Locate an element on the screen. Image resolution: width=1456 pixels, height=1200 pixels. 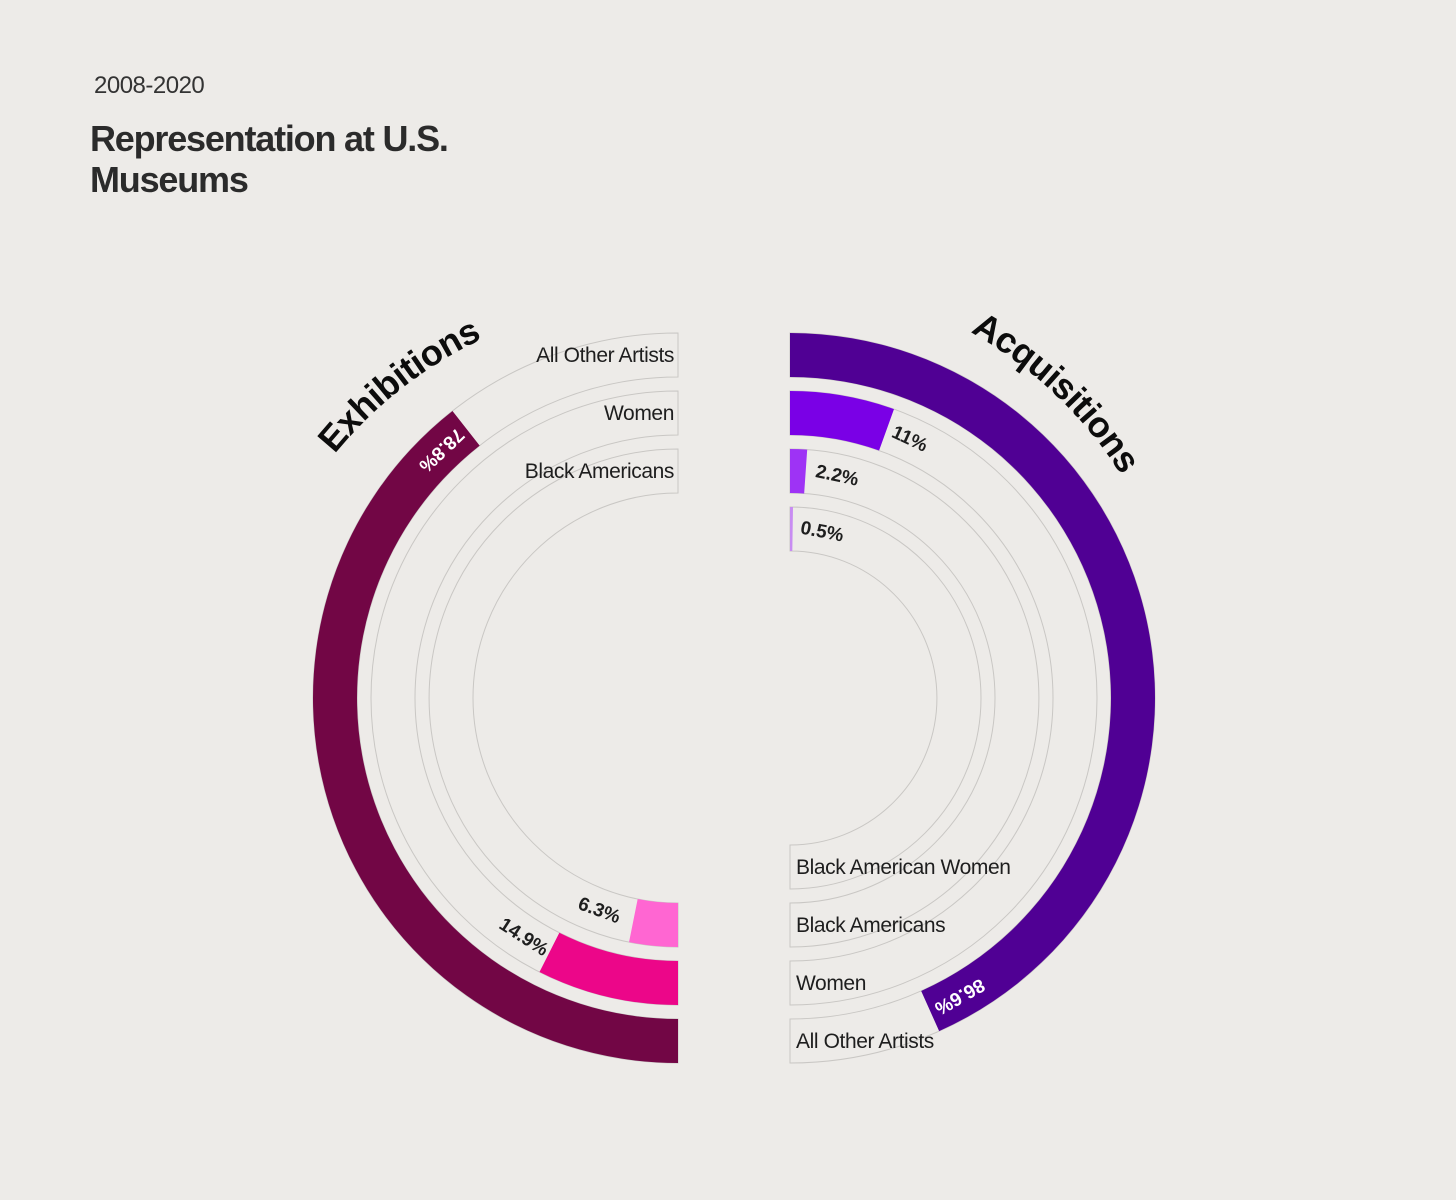
acquisitions-label-all-other-artists: All Other Artists is located at coordinates (865, 1041).